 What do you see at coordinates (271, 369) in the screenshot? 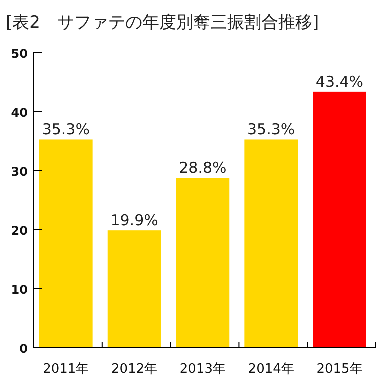
I see `x-tick-label: 2014年` at bounding box center [271, 369].